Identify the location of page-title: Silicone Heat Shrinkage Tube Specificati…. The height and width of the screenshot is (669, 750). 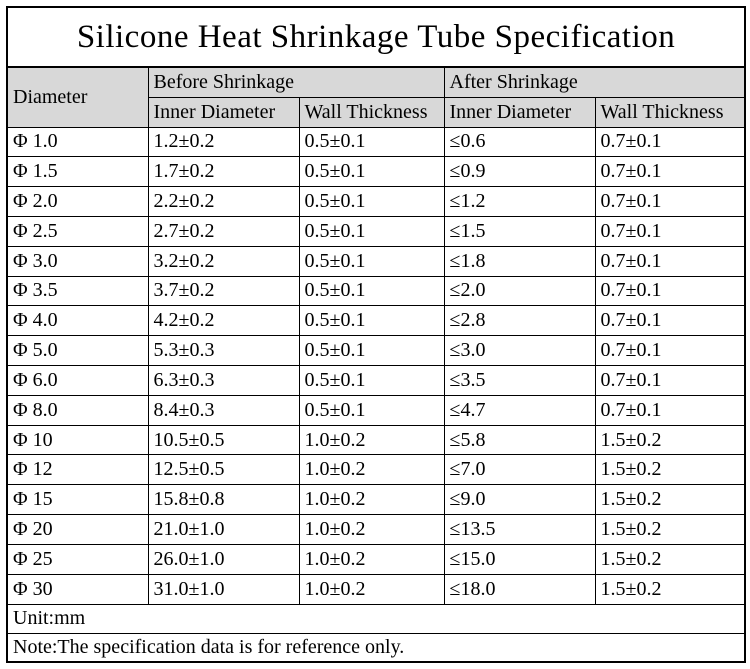
(376, 37).